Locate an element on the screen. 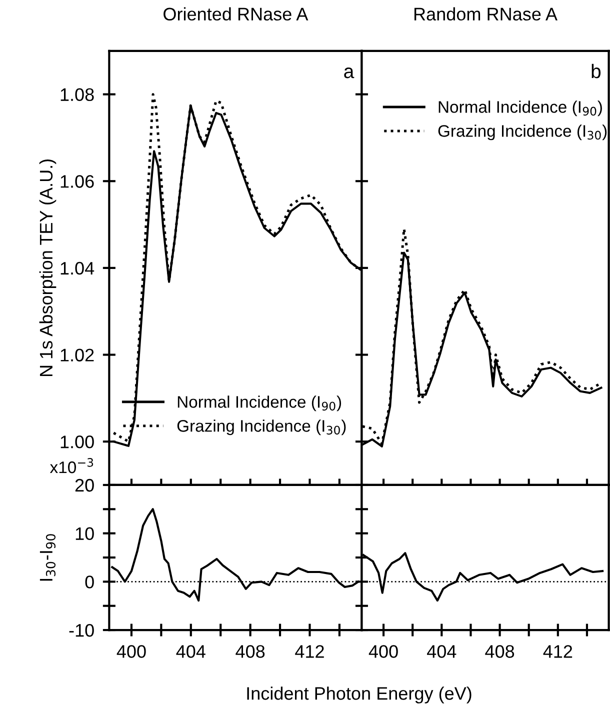  y-tick-label: -10 is located at coordinates (81, 630).